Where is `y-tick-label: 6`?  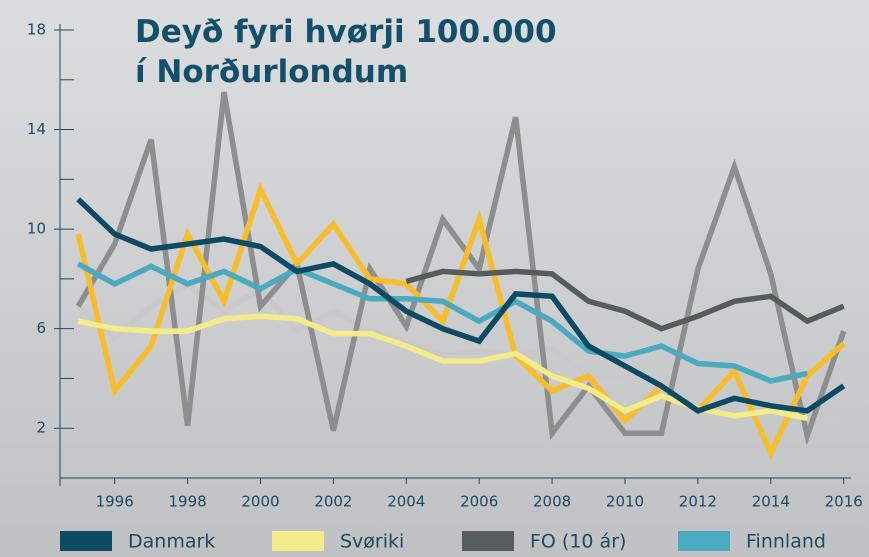
y-tick-label: 6 is located at coordinates (41, 328).